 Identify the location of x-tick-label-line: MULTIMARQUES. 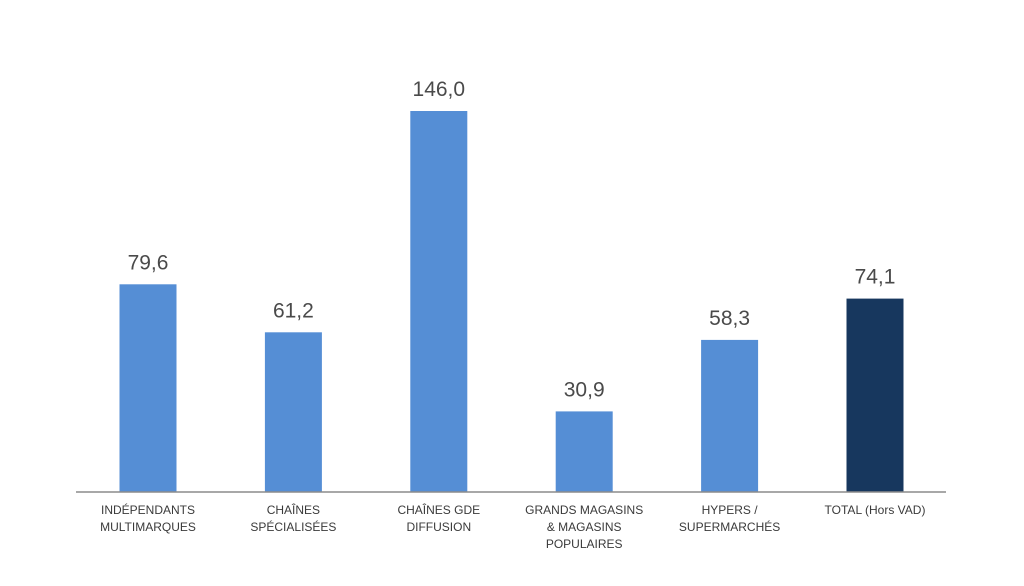
(148, 527).